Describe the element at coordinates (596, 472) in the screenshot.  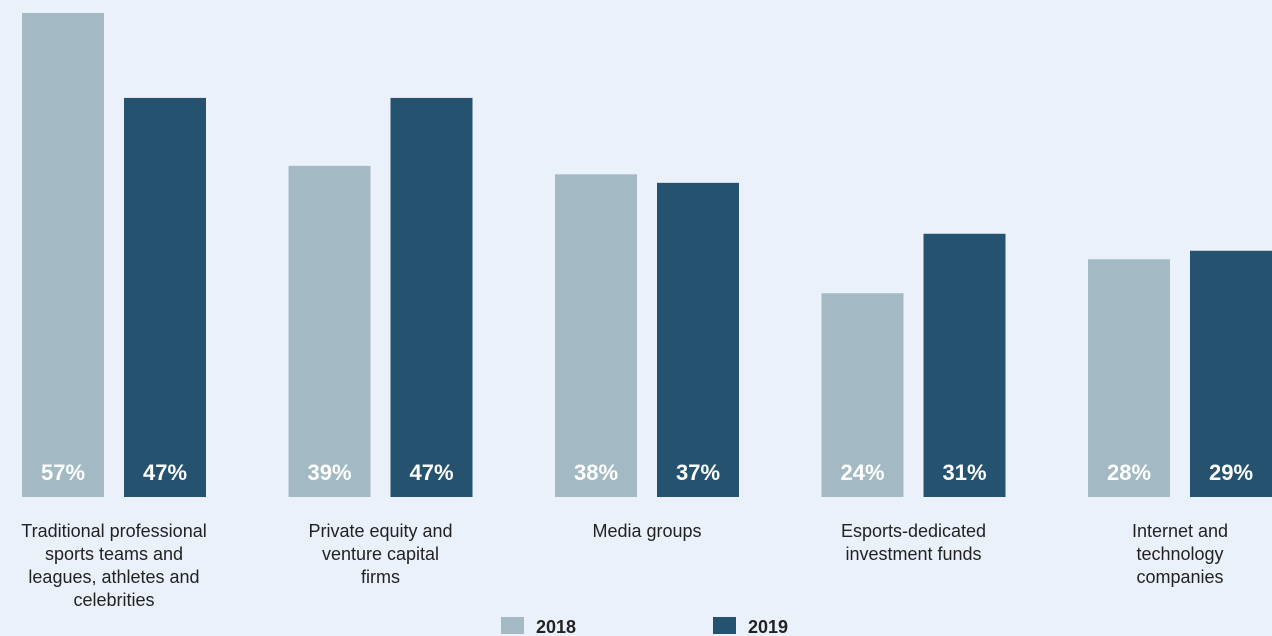
I see `data-label: 38%` at that location.